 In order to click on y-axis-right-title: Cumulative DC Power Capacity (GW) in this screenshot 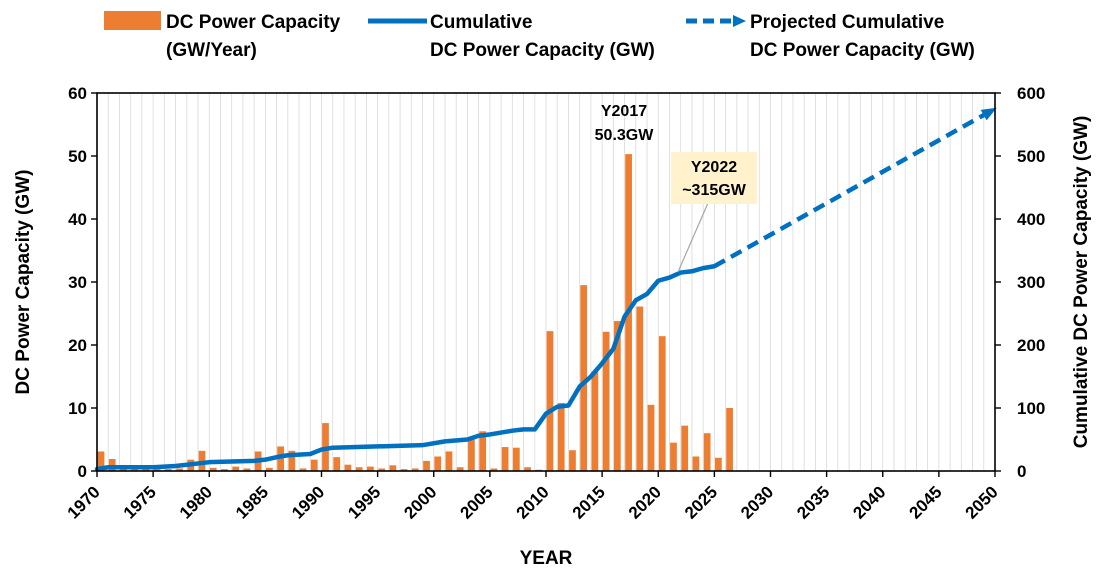, I will do `click(1081, 282)`.